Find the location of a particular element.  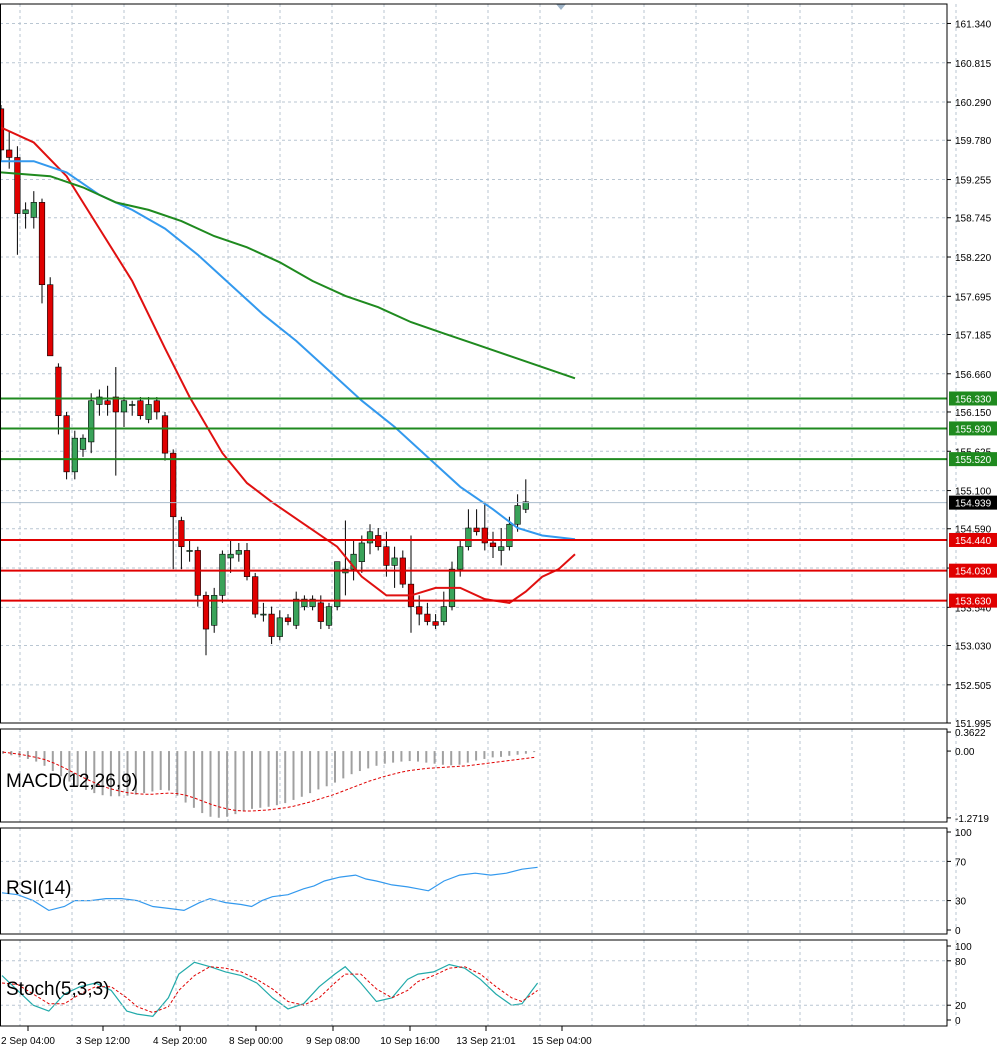

price-axis-tick-label: 159.255 is located at coordinates (973, 181).